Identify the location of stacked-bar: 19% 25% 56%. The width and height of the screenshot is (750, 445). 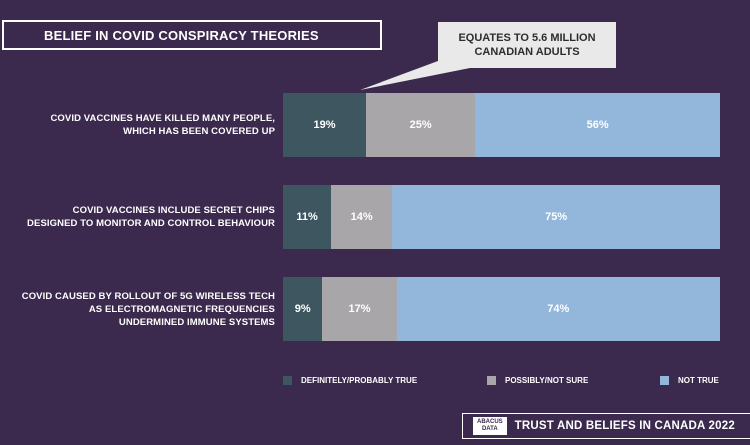
(501, 125).